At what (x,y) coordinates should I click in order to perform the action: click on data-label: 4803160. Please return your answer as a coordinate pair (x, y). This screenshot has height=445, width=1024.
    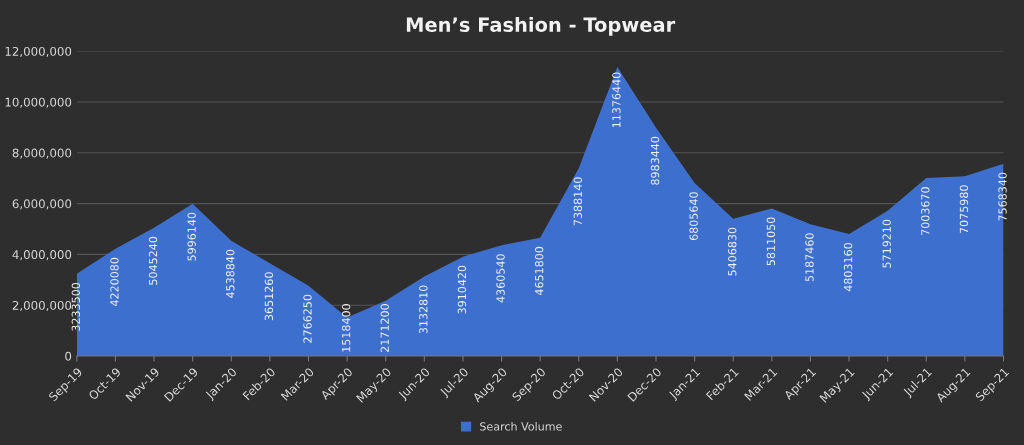
    Looking at the image, I should click on (848, 267).